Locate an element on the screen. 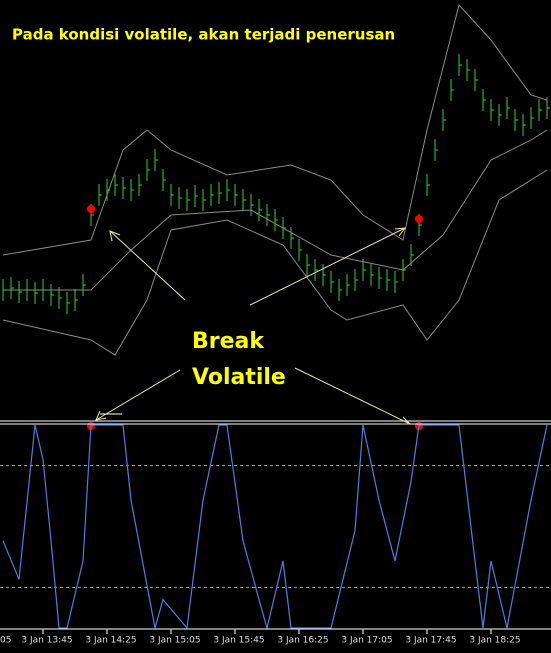 The height and width of the screenshot is (653, 551). x-tick-label: 3 Jan 14:25 is located at coordinates (110, 641).